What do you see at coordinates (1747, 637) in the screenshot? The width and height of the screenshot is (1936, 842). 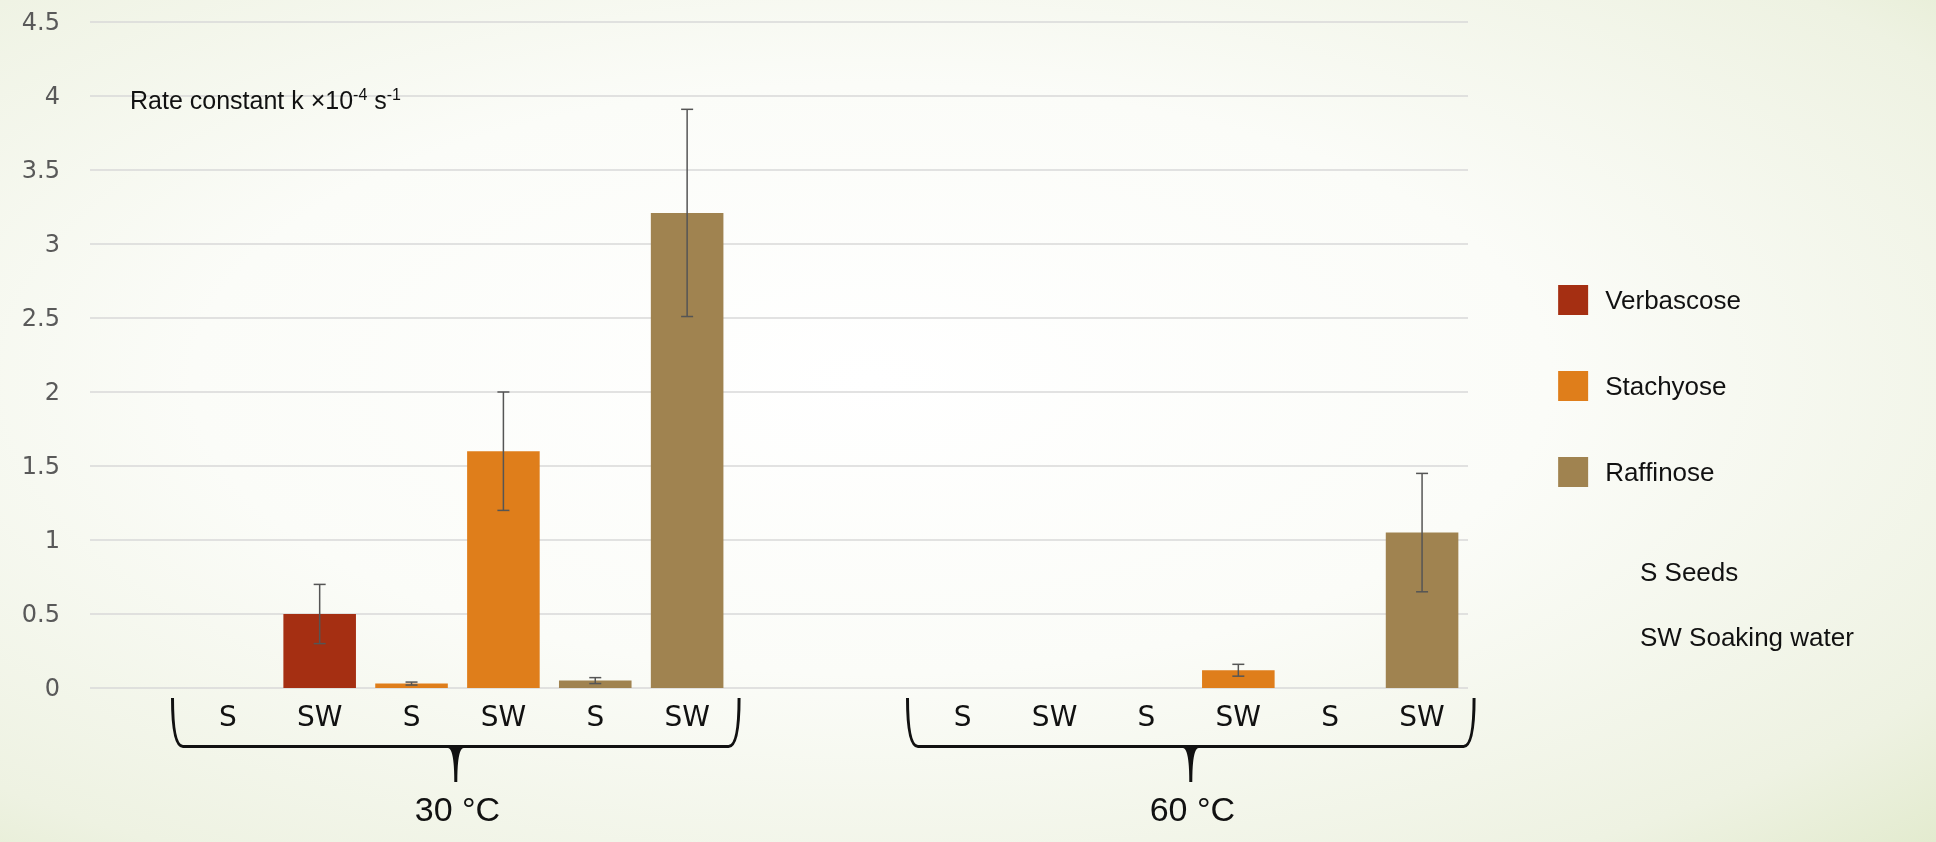 I see `text: SW Soaking water` at bounding box center [1747, 637].